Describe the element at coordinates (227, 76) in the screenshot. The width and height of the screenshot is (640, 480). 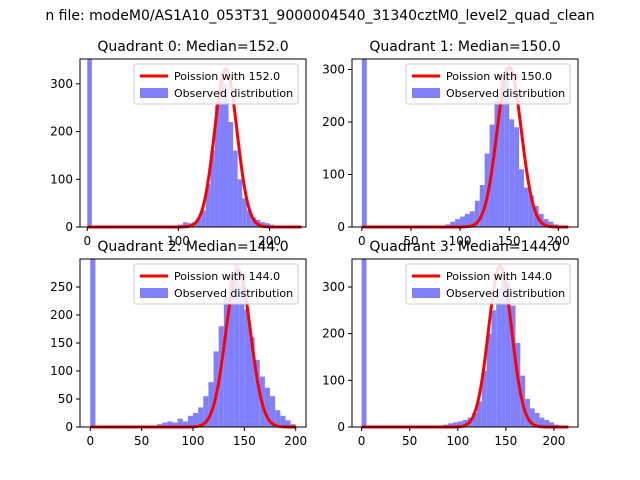
I see `legend-label: Poission with 152.0` at that location.